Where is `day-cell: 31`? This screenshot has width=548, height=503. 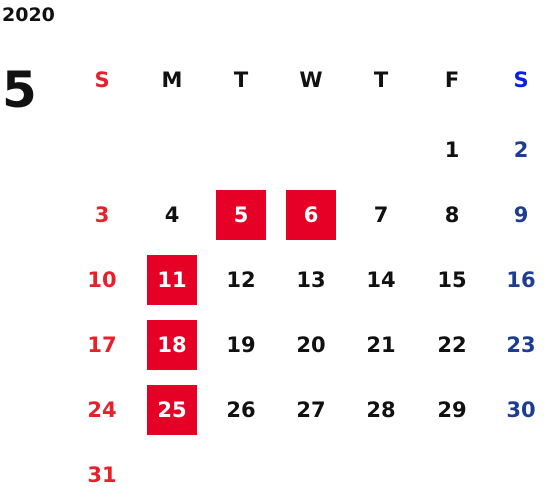
day-cell: 31 is located at coordinates (102, 475).